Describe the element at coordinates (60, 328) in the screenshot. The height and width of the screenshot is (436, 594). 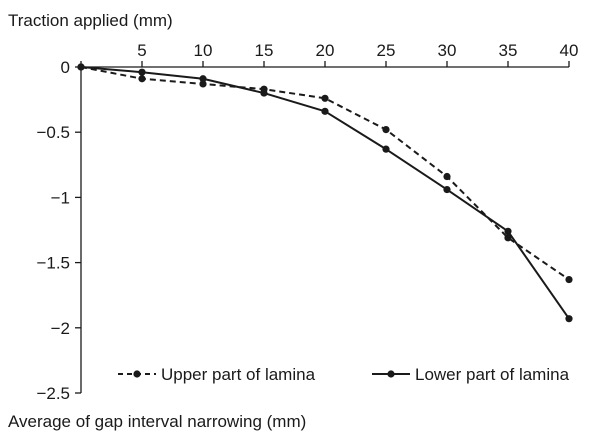
I see `y-tick-label: −2` at that location.